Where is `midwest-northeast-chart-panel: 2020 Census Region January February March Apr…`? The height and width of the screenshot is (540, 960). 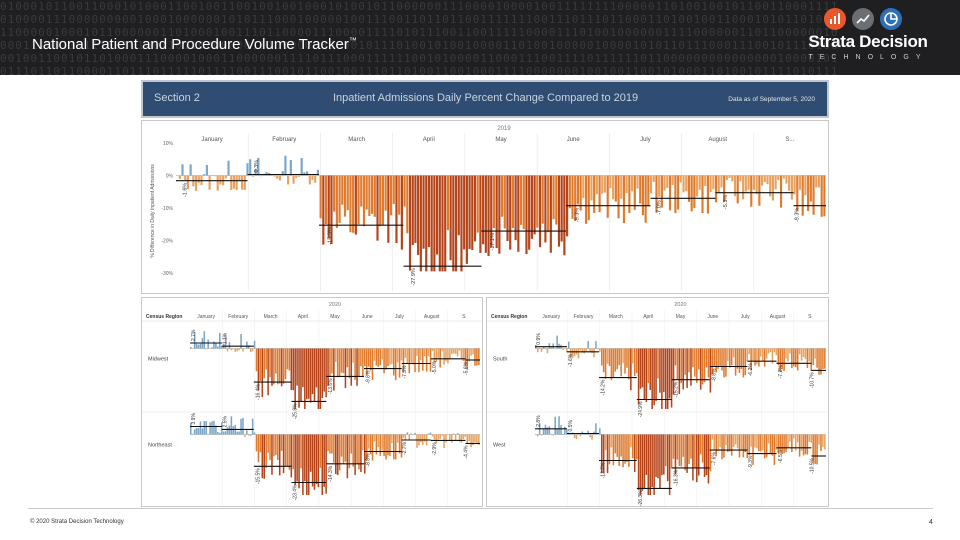 midwest-northeast-chart-panel: 2020 Census Region January February March Apr… is located at coordinates (312, 402).